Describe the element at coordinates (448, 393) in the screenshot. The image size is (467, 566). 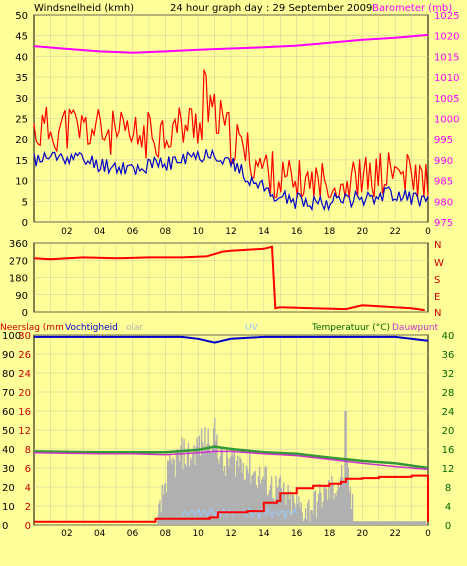
I see `temperature-tick-label: 28` at that location.